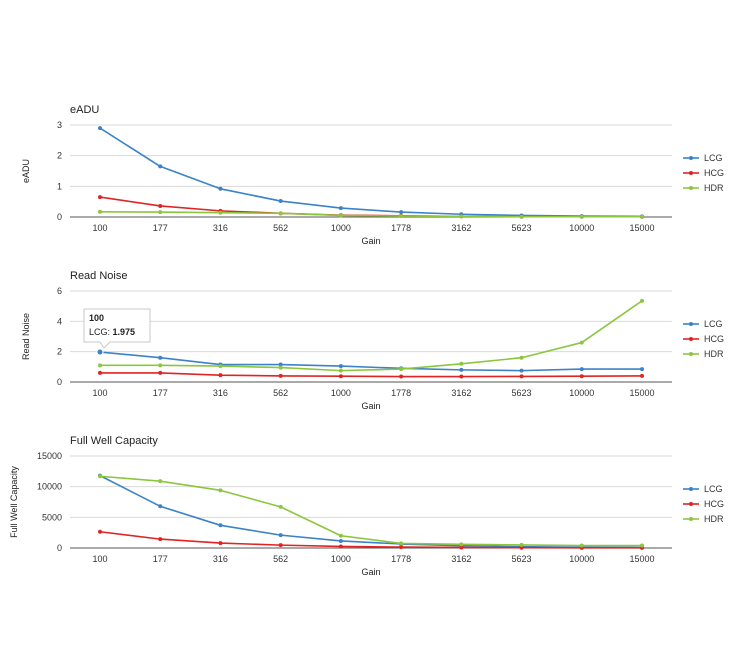 The height and width of the screenshot is (661, 750). Describe the element at coordinates (461, 228) in the screenshot. I see `x-tick-label: 3162` at that location.